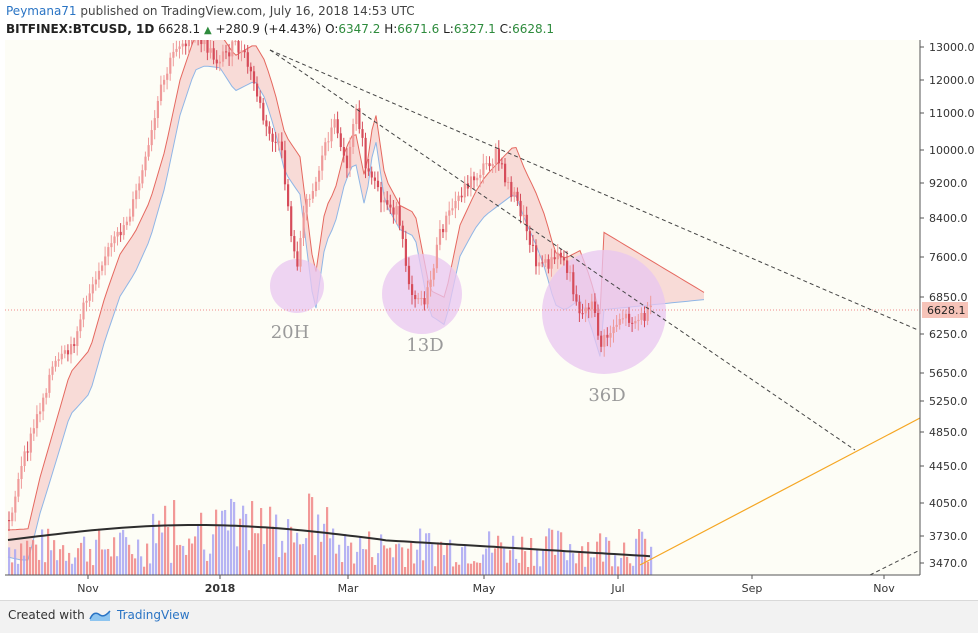 This screenshot has height=633, width=978. I want to click on author-link: Peymana71, so click(41, 11).